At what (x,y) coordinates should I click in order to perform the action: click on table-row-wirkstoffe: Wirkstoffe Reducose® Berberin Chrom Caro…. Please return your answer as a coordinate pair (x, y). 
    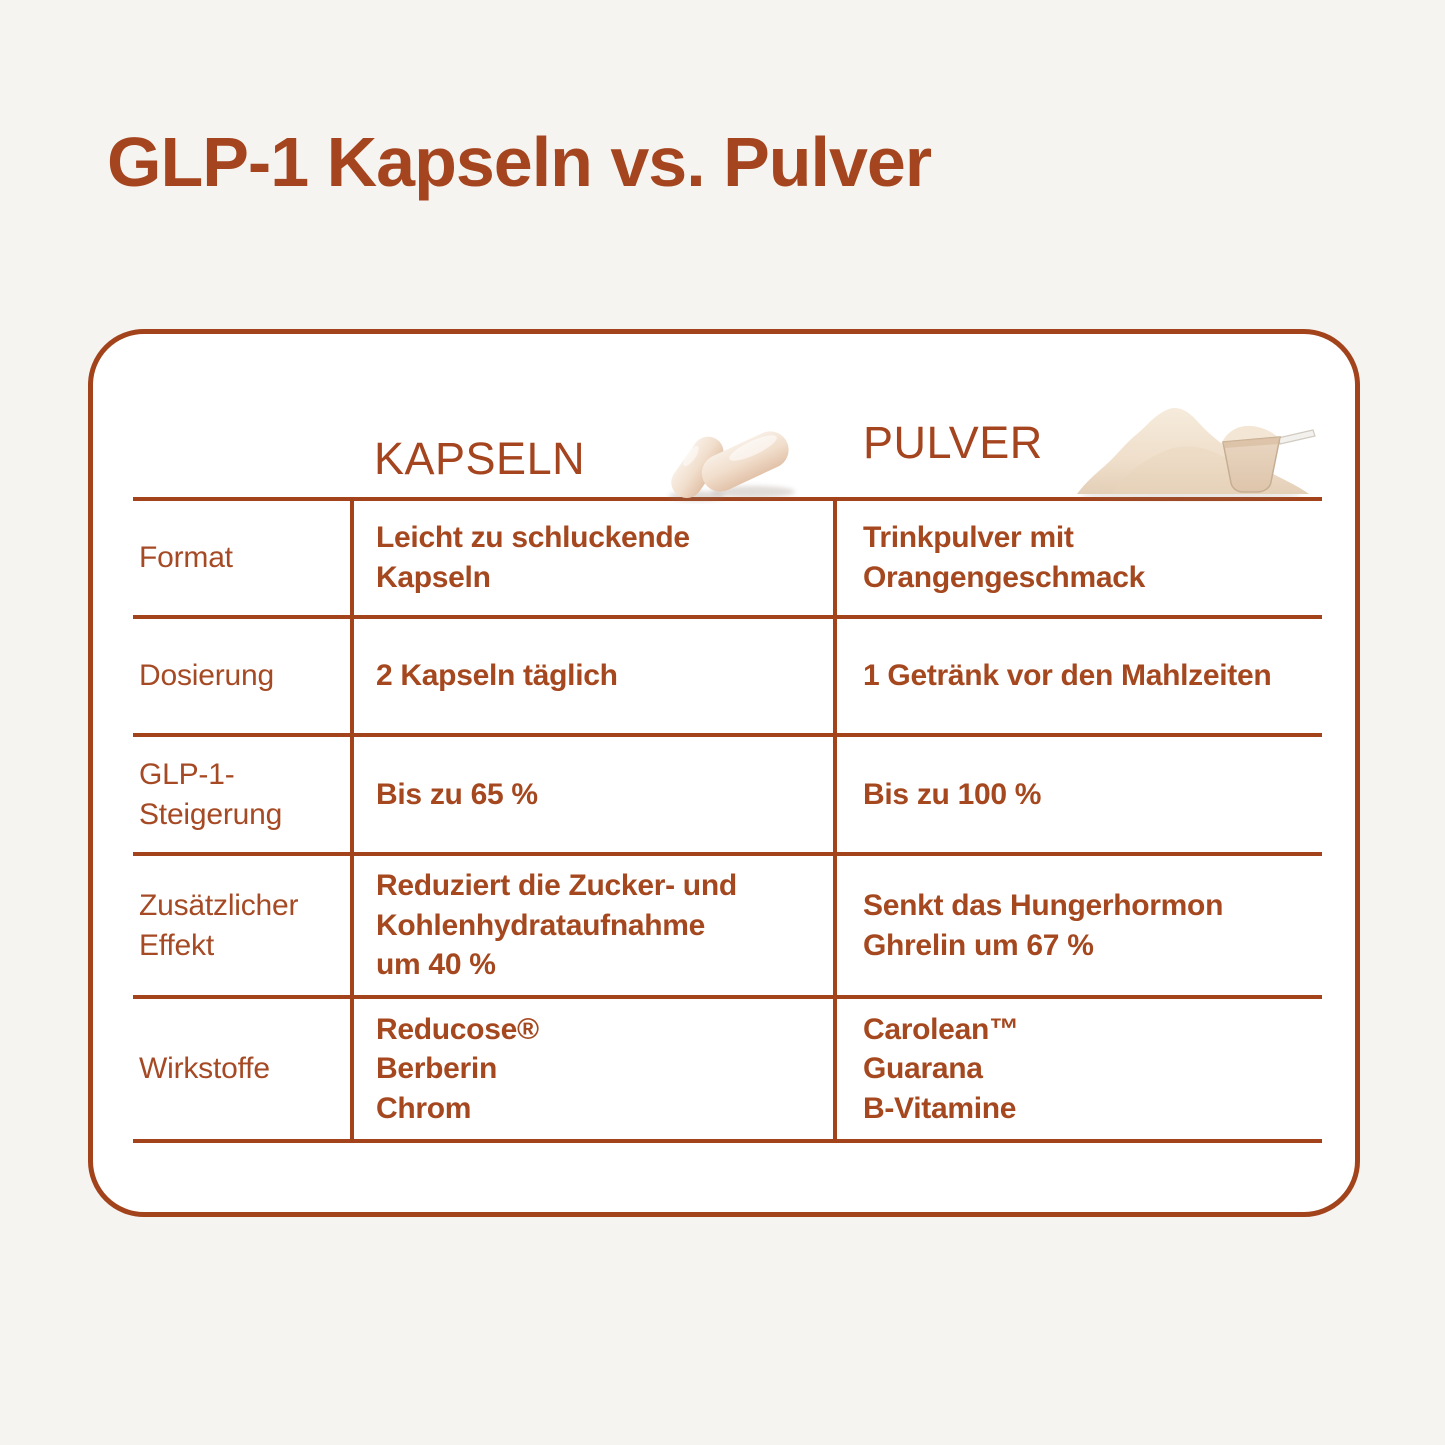
    Looking at the image, I should click on (727, 1069).